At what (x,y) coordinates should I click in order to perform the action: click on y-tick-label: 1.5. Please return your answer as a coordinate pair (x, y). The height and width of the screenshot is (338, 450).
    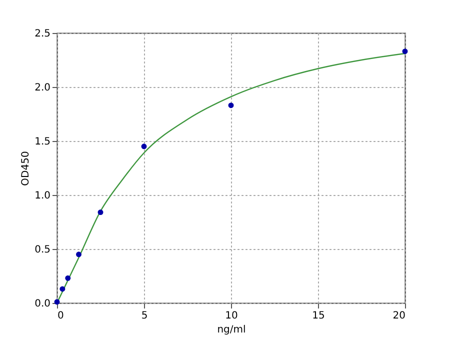
    Looking at the image, I should click on (42, 142).